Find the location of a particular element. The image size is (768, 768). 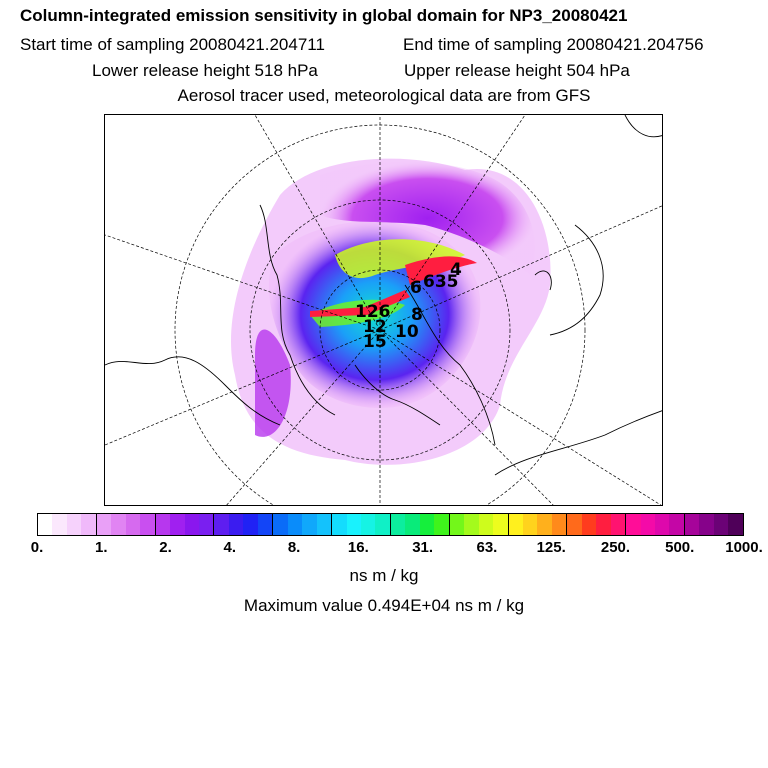

map-label: 6 is located at coordinates (416, 288).